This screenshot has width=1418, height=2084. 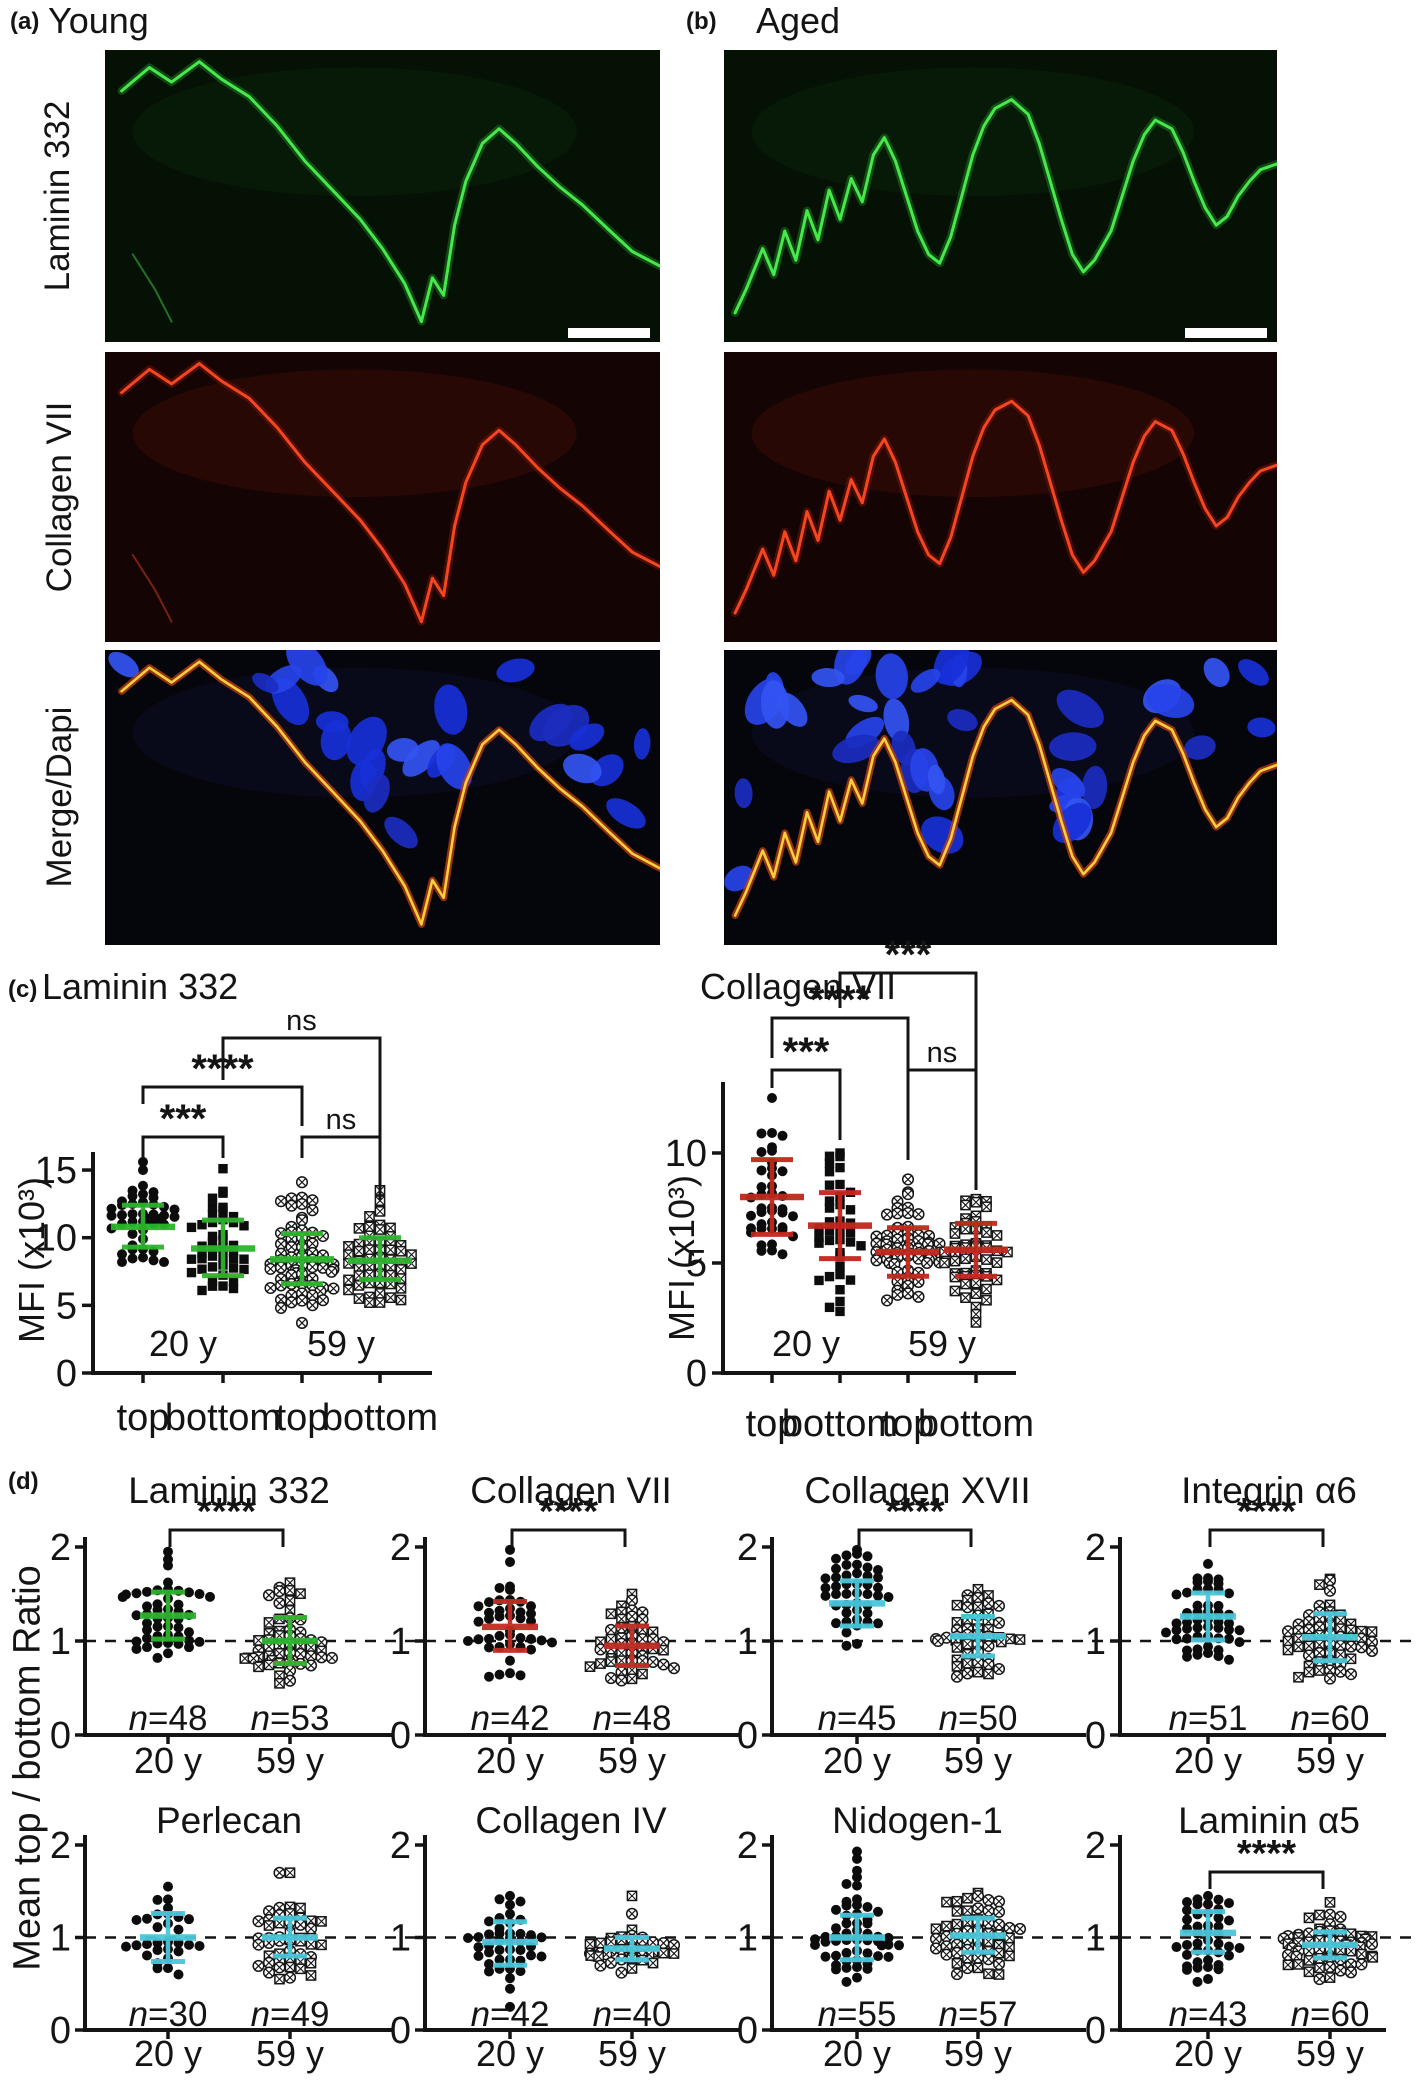 I want to click on svg-text: n=57, so click(x=978, y=2014).